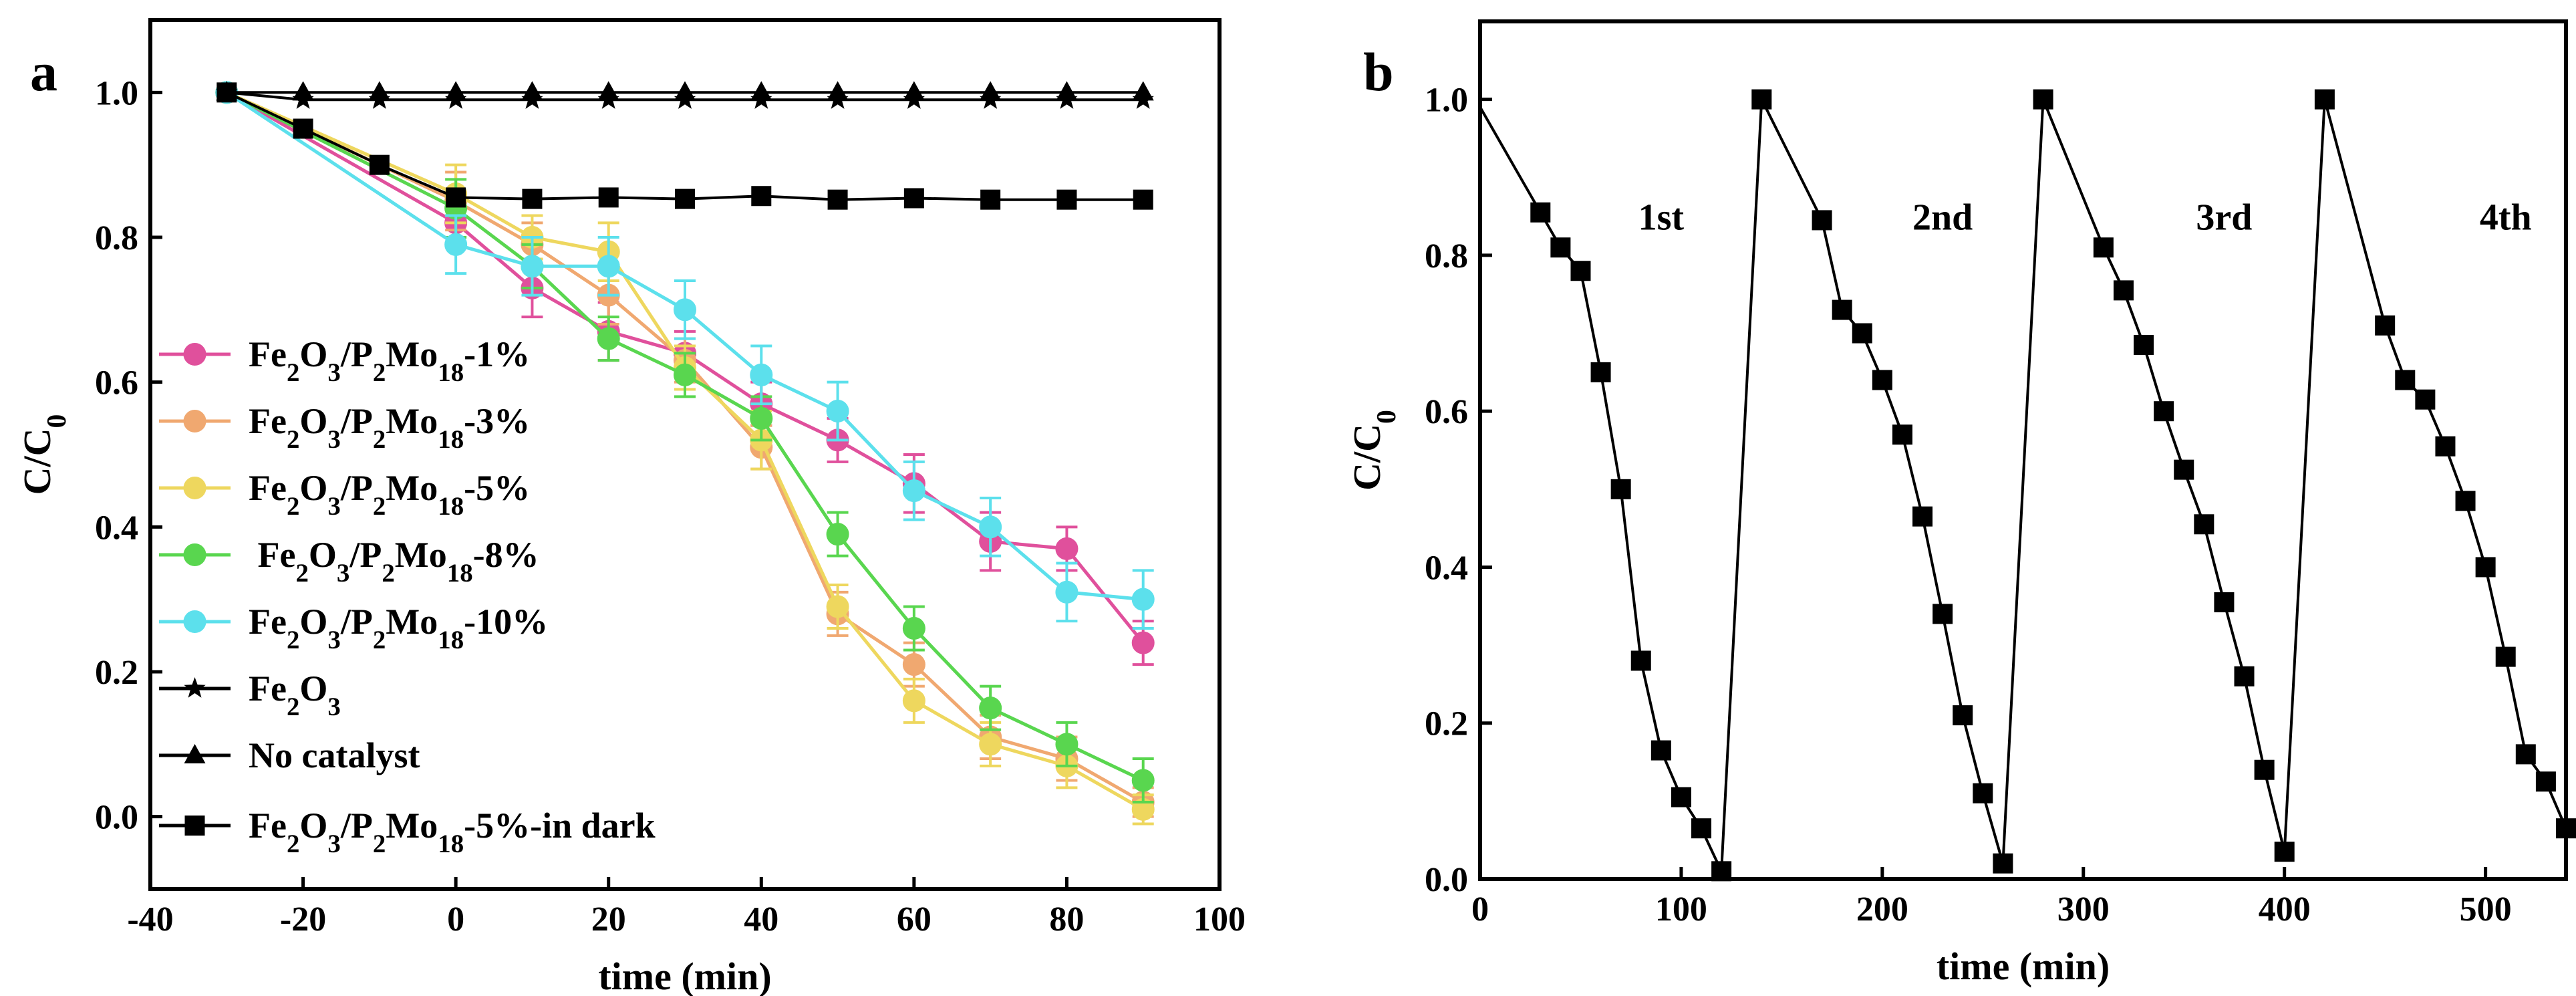 The width and height of the screenshot is (2576, 996). I want to click on legend-item: No catalyst, so click(289, 755).